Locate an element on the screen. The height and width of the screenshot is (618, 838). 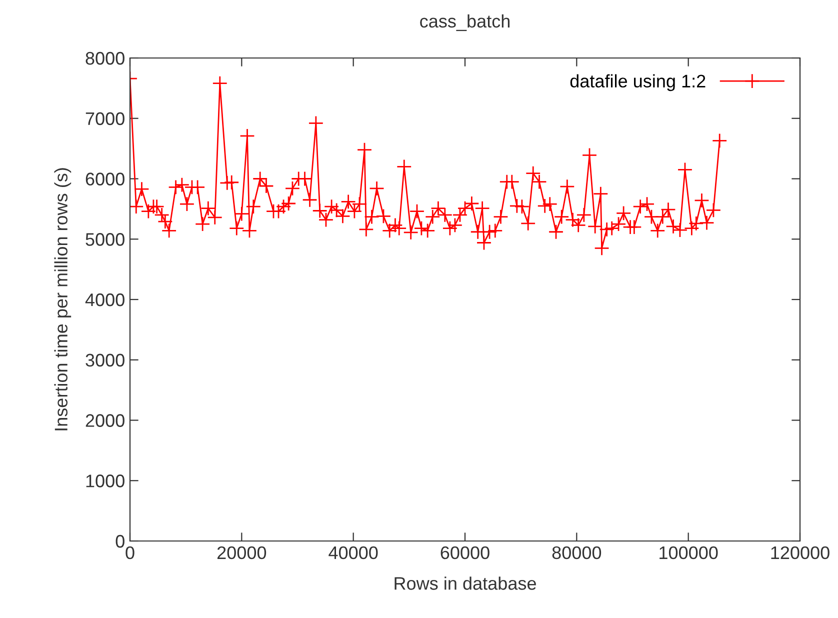
y-tick-label: 0 is located at coordinates (120, 541).